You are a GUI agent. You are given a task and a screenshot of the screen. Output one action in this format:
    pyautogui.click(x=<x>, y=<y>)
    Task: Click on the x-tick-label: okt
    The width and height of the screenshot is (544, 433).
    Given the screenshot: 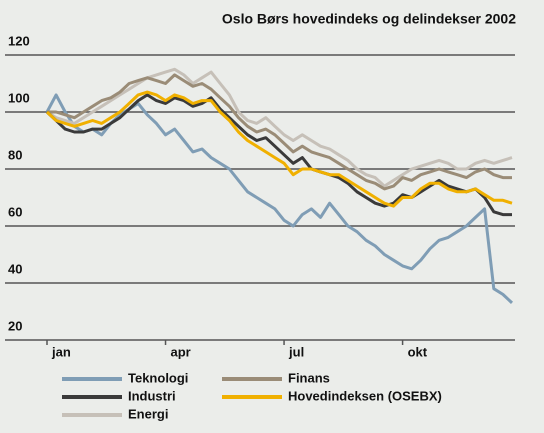 What is the action you would take?
    pyautogui.click(x=418, y=351)
    